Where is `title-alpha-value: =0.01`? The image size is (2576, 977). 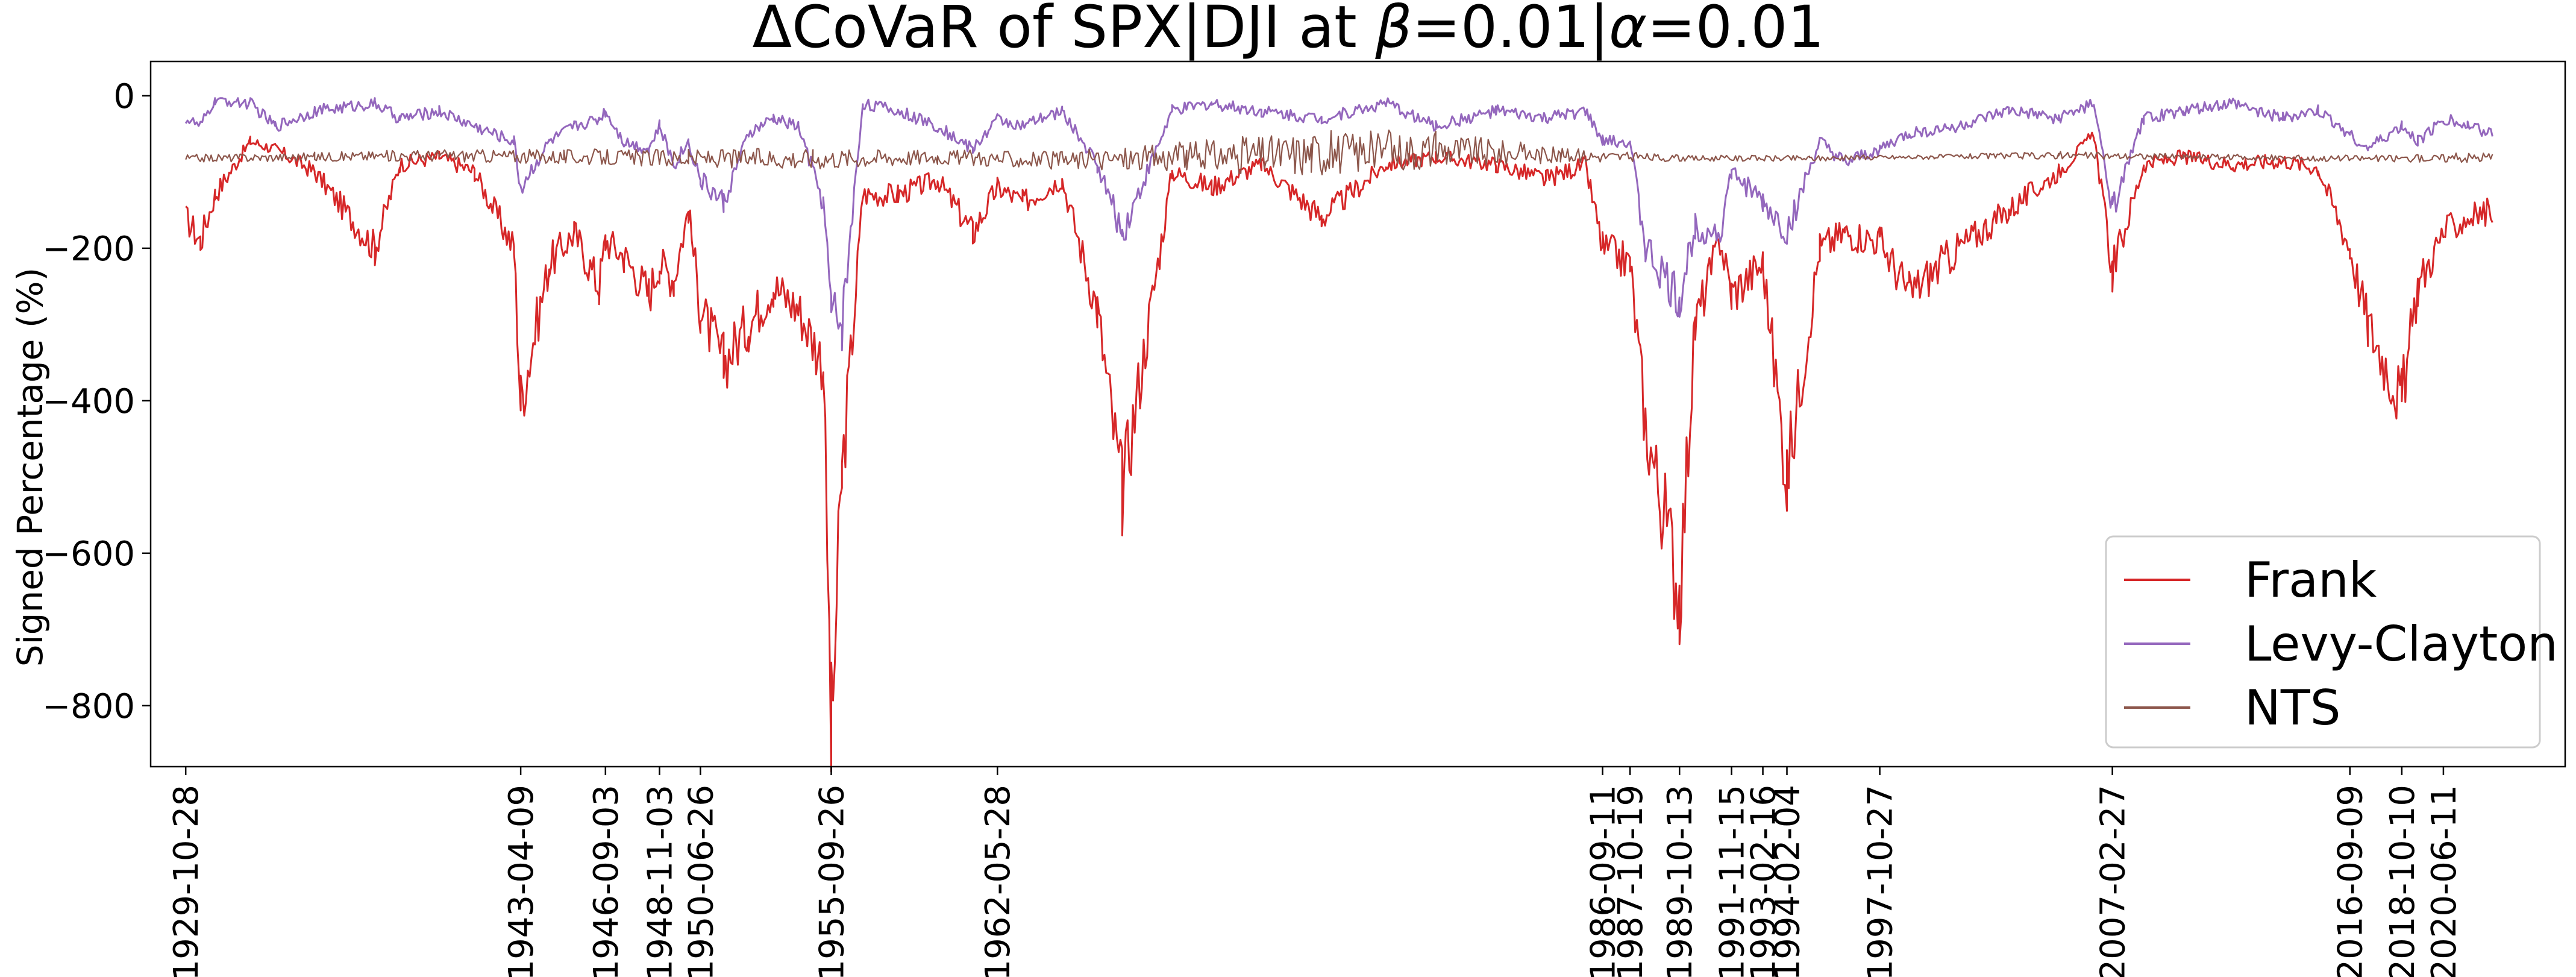
title-alpha-value: =0.01 is located at coordinates (1735, 31).